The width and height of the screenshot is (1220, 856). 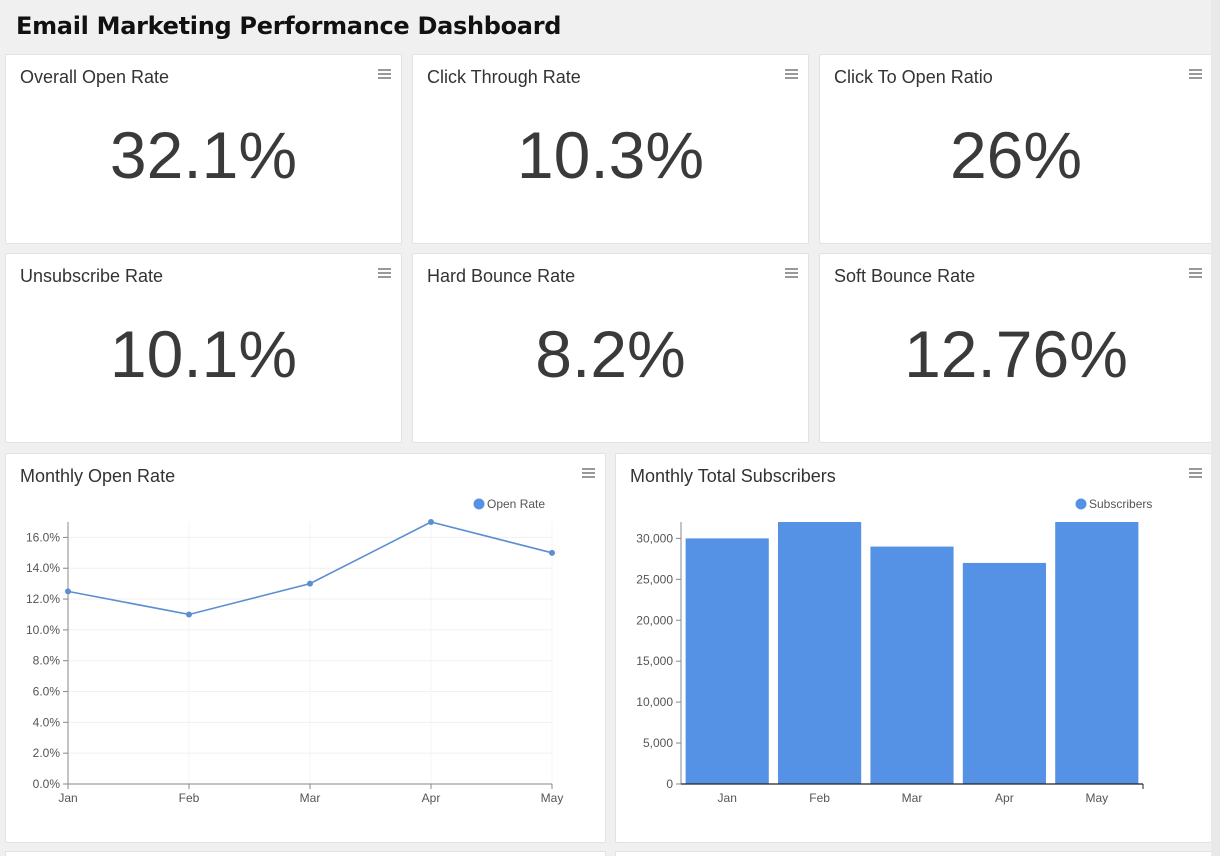 I want to click on kpi-card-click-to-open-ratio: Click To Open Ratio 26%, so click(x=1016, y=149).